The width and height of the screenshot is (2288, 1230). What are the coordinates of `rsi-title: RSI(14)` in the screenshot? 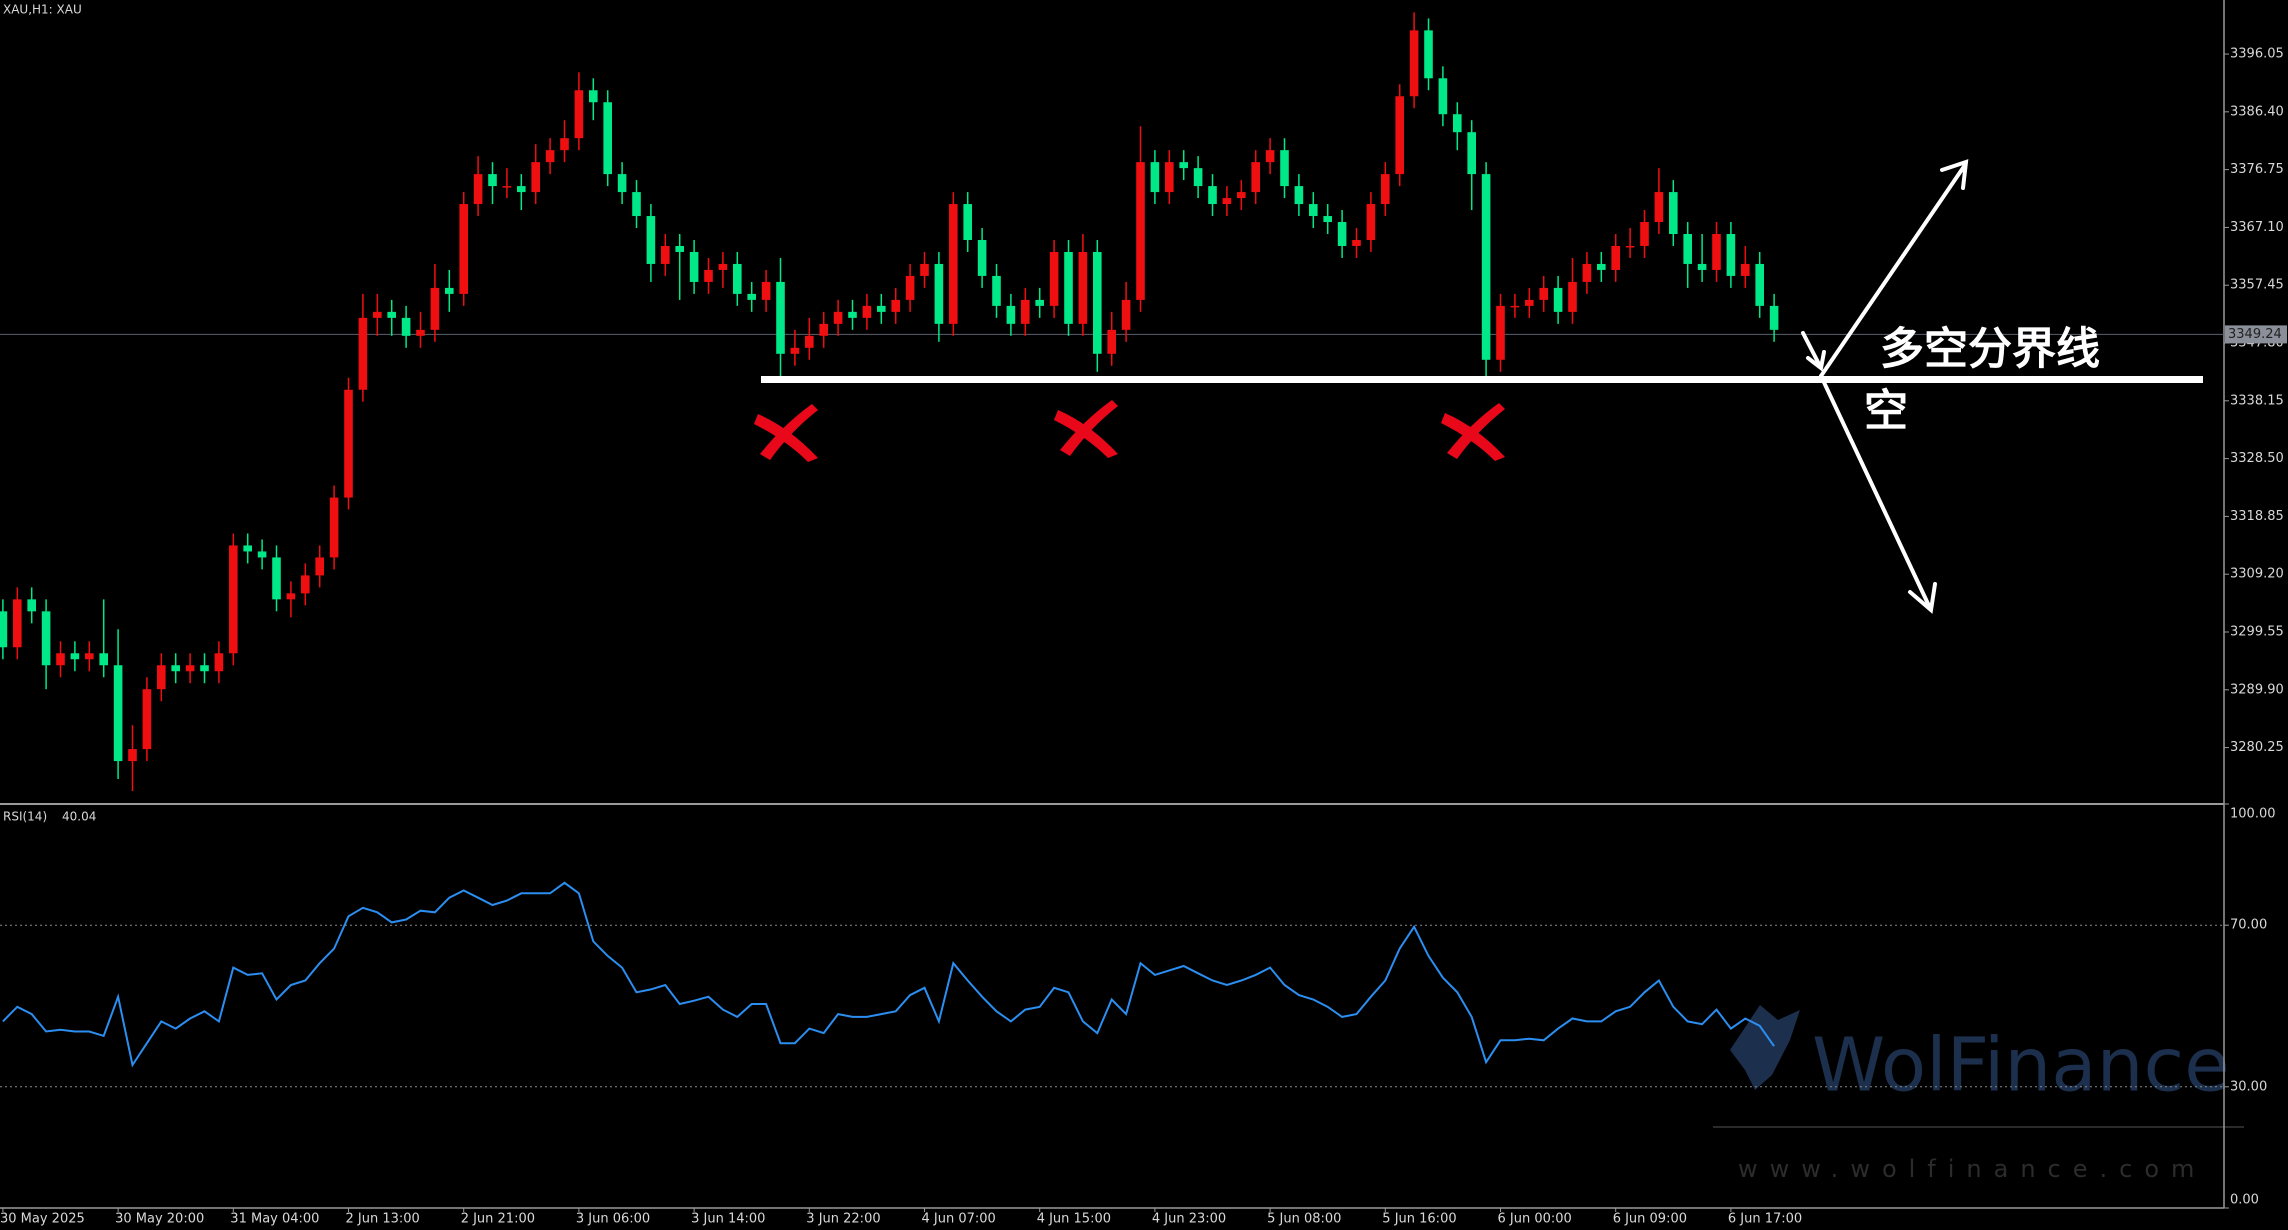 It's located at (25, 817).